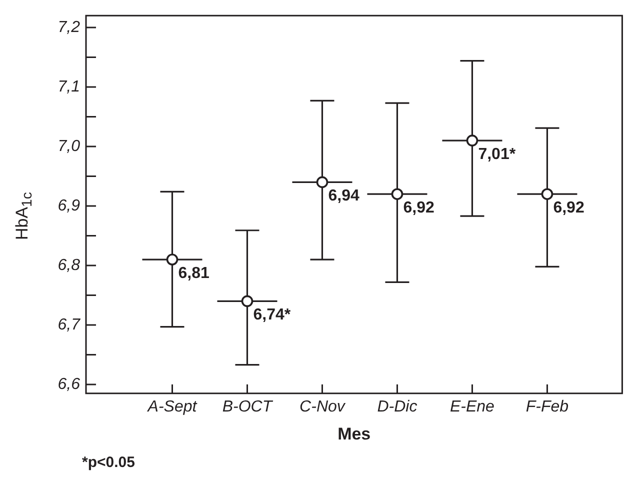 This screenshot has width=629, height=481. Describe the element at coordinates (69, 87) in the screenshot. I see `y-tick-label: 7,1` at that location.